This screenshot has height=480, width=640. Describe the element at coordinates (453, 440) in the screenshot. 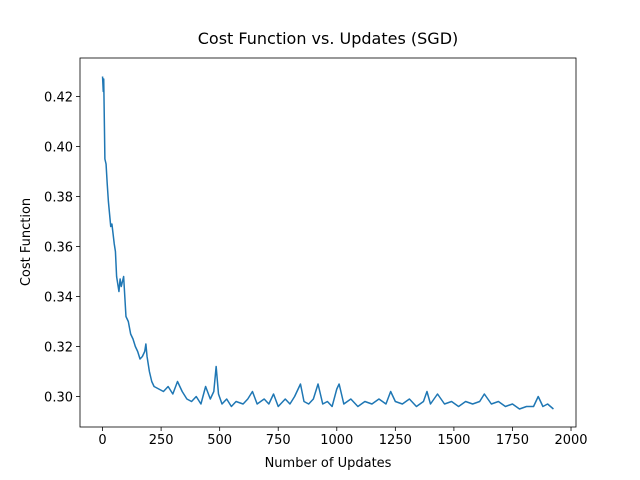

I see `x-tick-label: 1500` at that location.